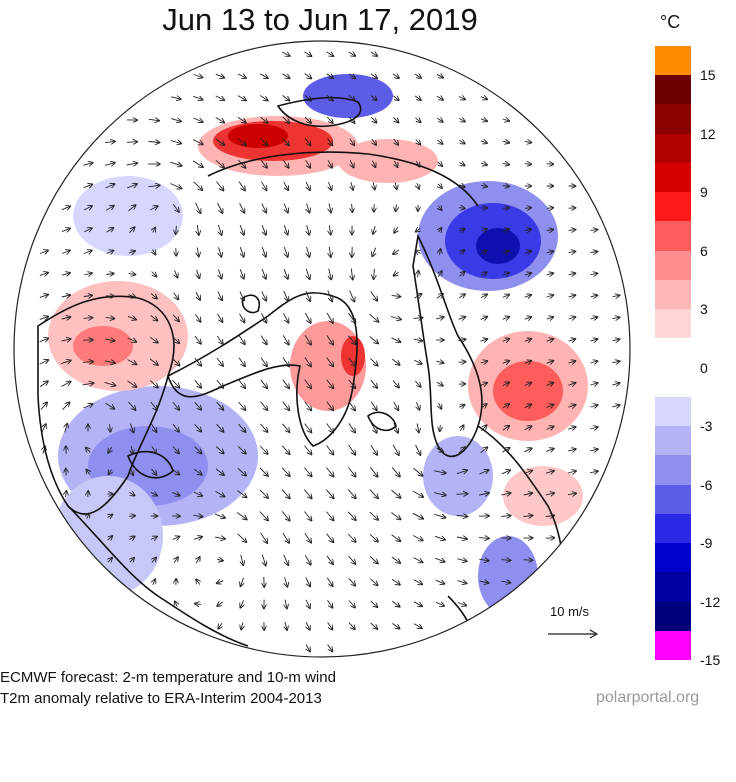 The image size is (736, 782). Describe the element at coordinates (570, 611) in the screenshot. I see `reference-vector-label: 10 m/s` at that location.